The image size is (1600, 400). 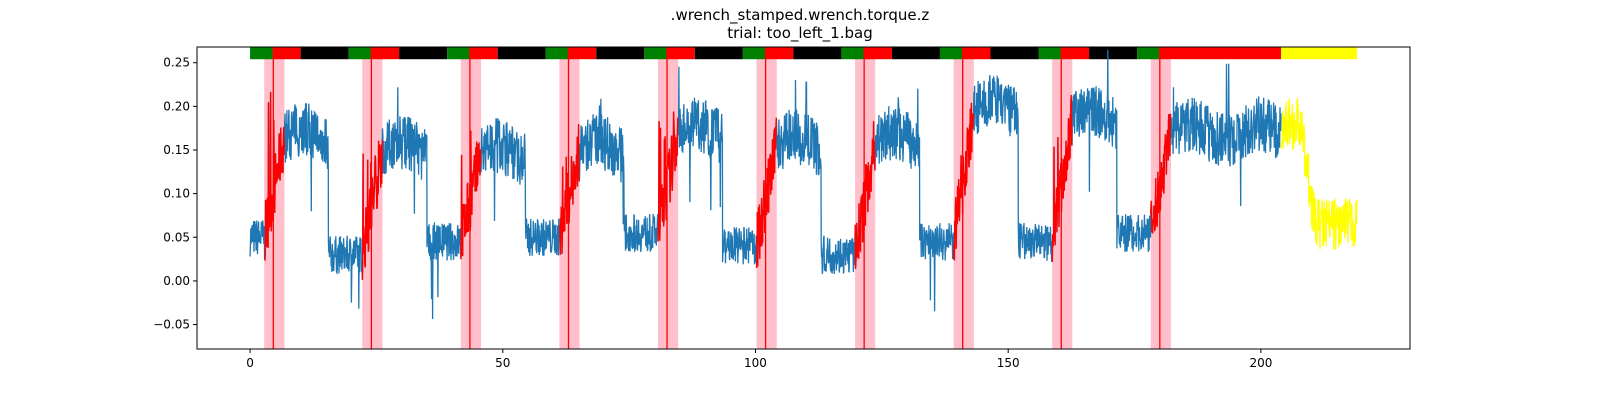 What do you see at coordinates (1260, 363) in the screenshot?
I see `x-tick-label: 200` at bounding box center [1260, 363].